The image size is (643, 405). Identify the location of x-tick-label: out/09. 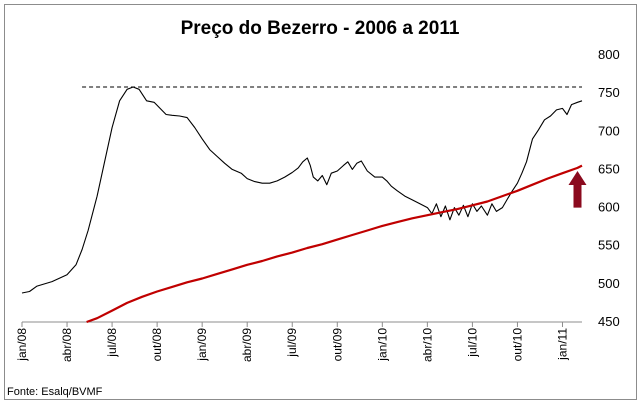
(337, 345).